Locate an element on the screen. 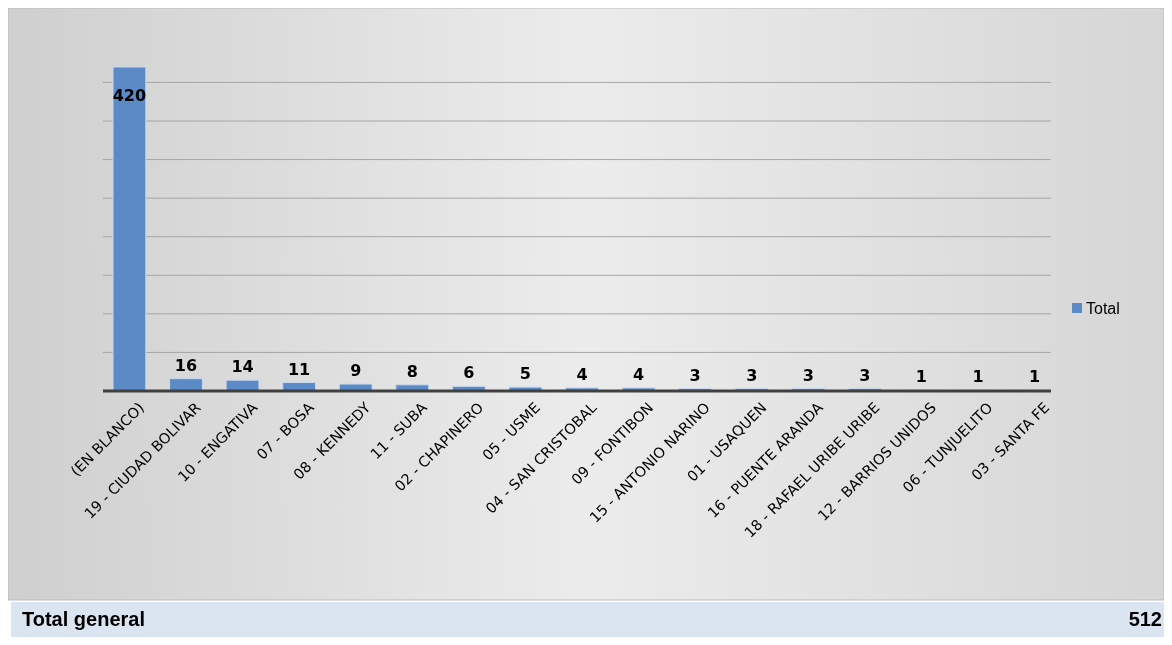 This screenshot has width=1172, height=645. data-label: 5 is located at coordinates (525, 374).